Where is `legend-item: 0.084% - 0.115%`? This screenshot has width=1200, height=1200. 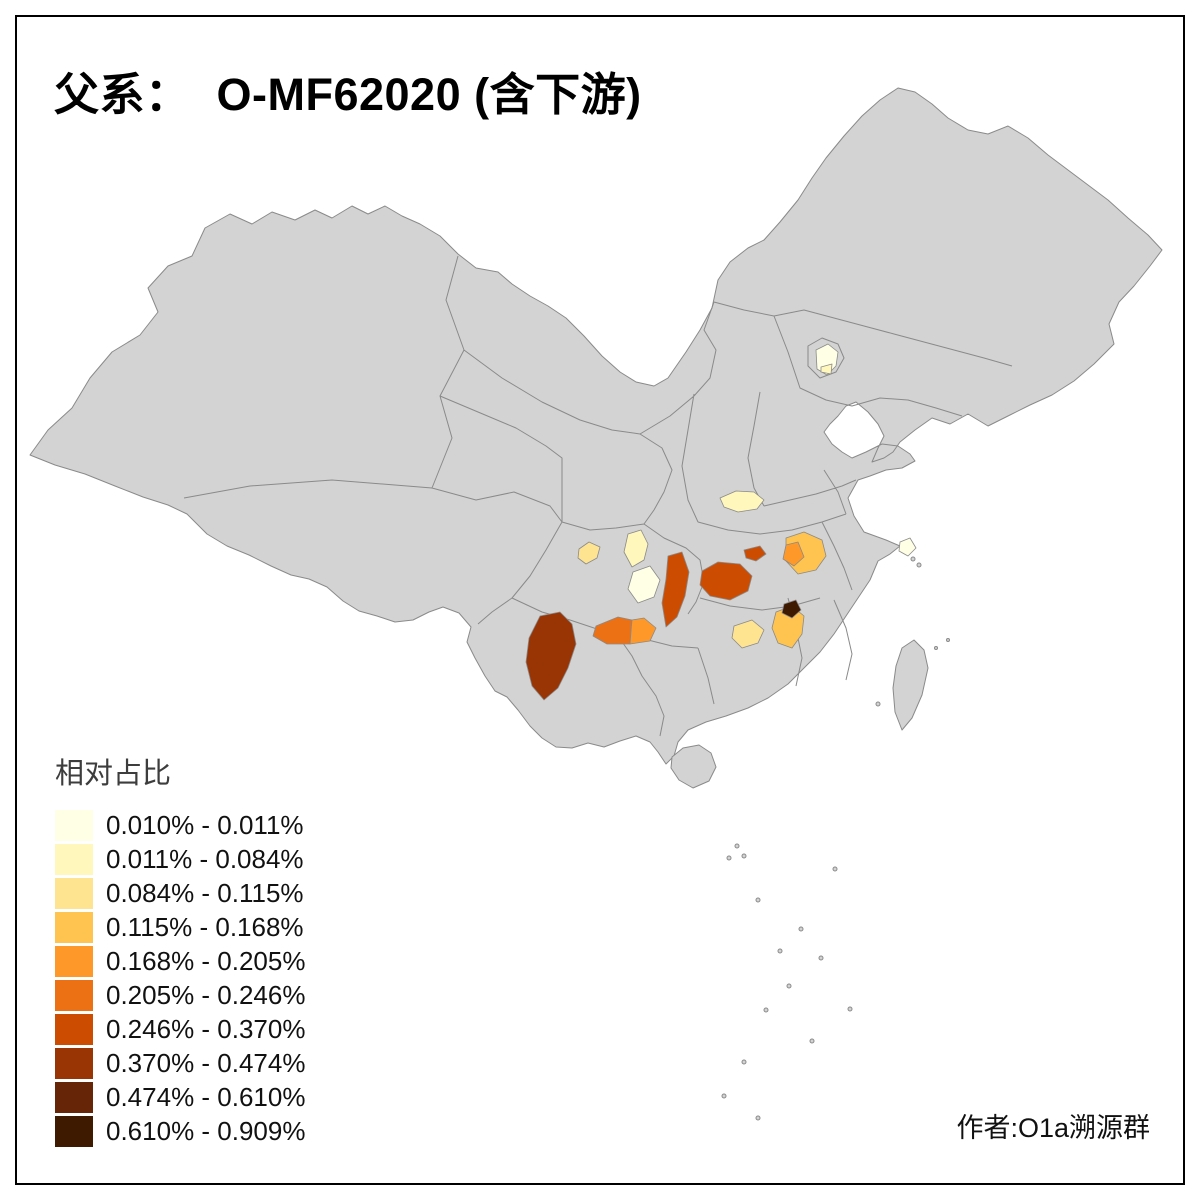
legend-item: 0.084% - 0.115% is located at coordinates (180, 893).